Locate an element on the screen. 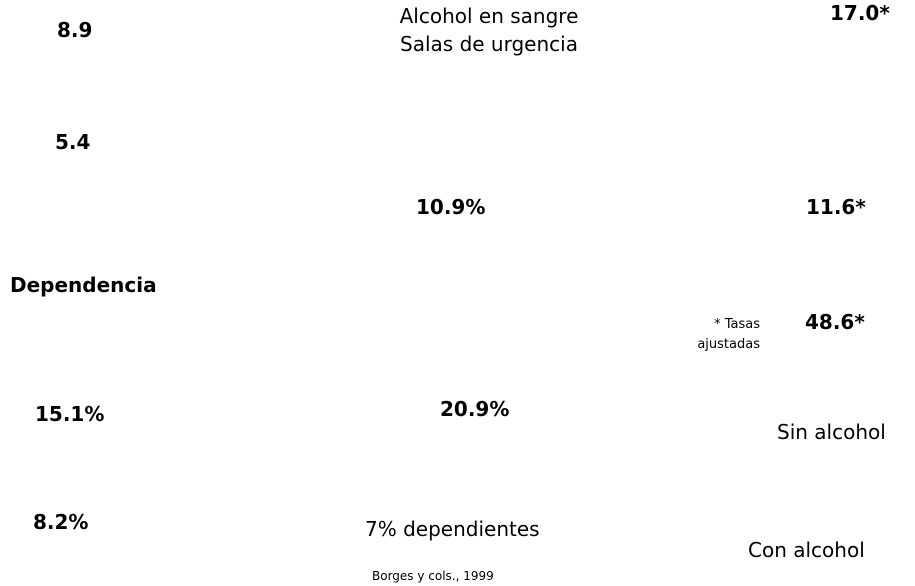 This screenshot has width=915, height=586. label: Sin alcohol is located at coordinates (831, 432).